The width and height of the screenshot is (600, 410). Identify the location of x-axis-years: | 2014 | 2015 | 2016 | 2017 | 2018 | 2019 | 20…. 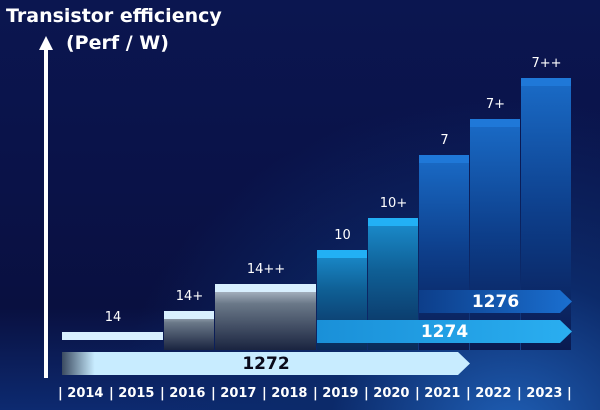
(315, 393).